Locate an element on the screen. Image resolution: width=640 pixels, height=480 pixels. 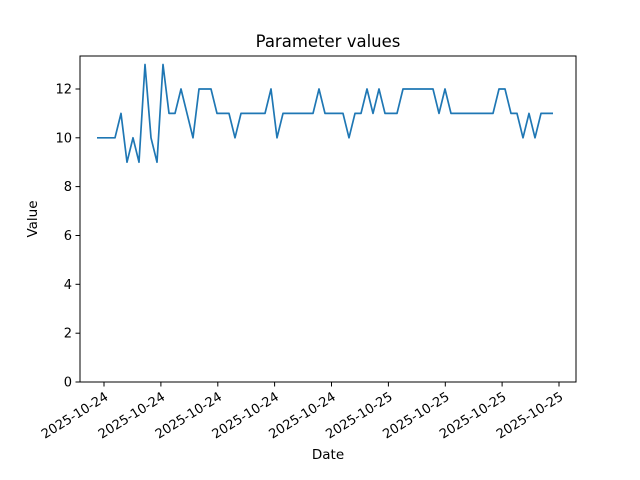
y-tick-label: 4 is located at coordinates (68, 285).